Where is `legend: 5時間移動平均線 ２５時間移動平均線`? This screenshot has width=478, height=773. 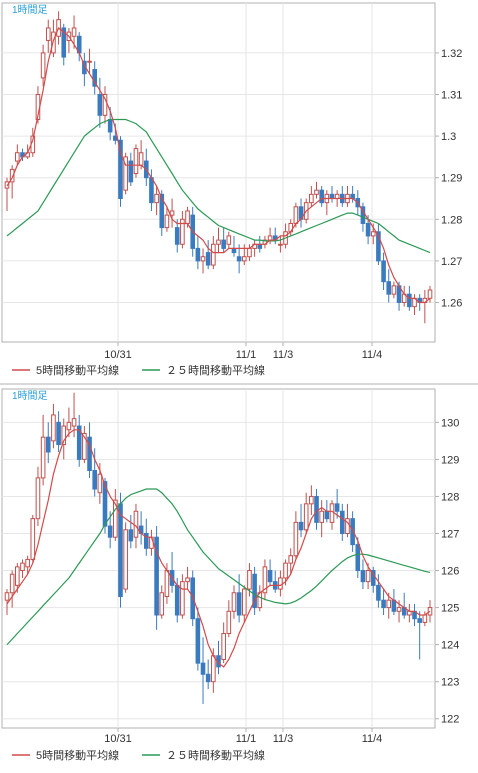 legend: 5時間移動平均線 ２５時間移動平均線 is located at coordinates (138, 370).